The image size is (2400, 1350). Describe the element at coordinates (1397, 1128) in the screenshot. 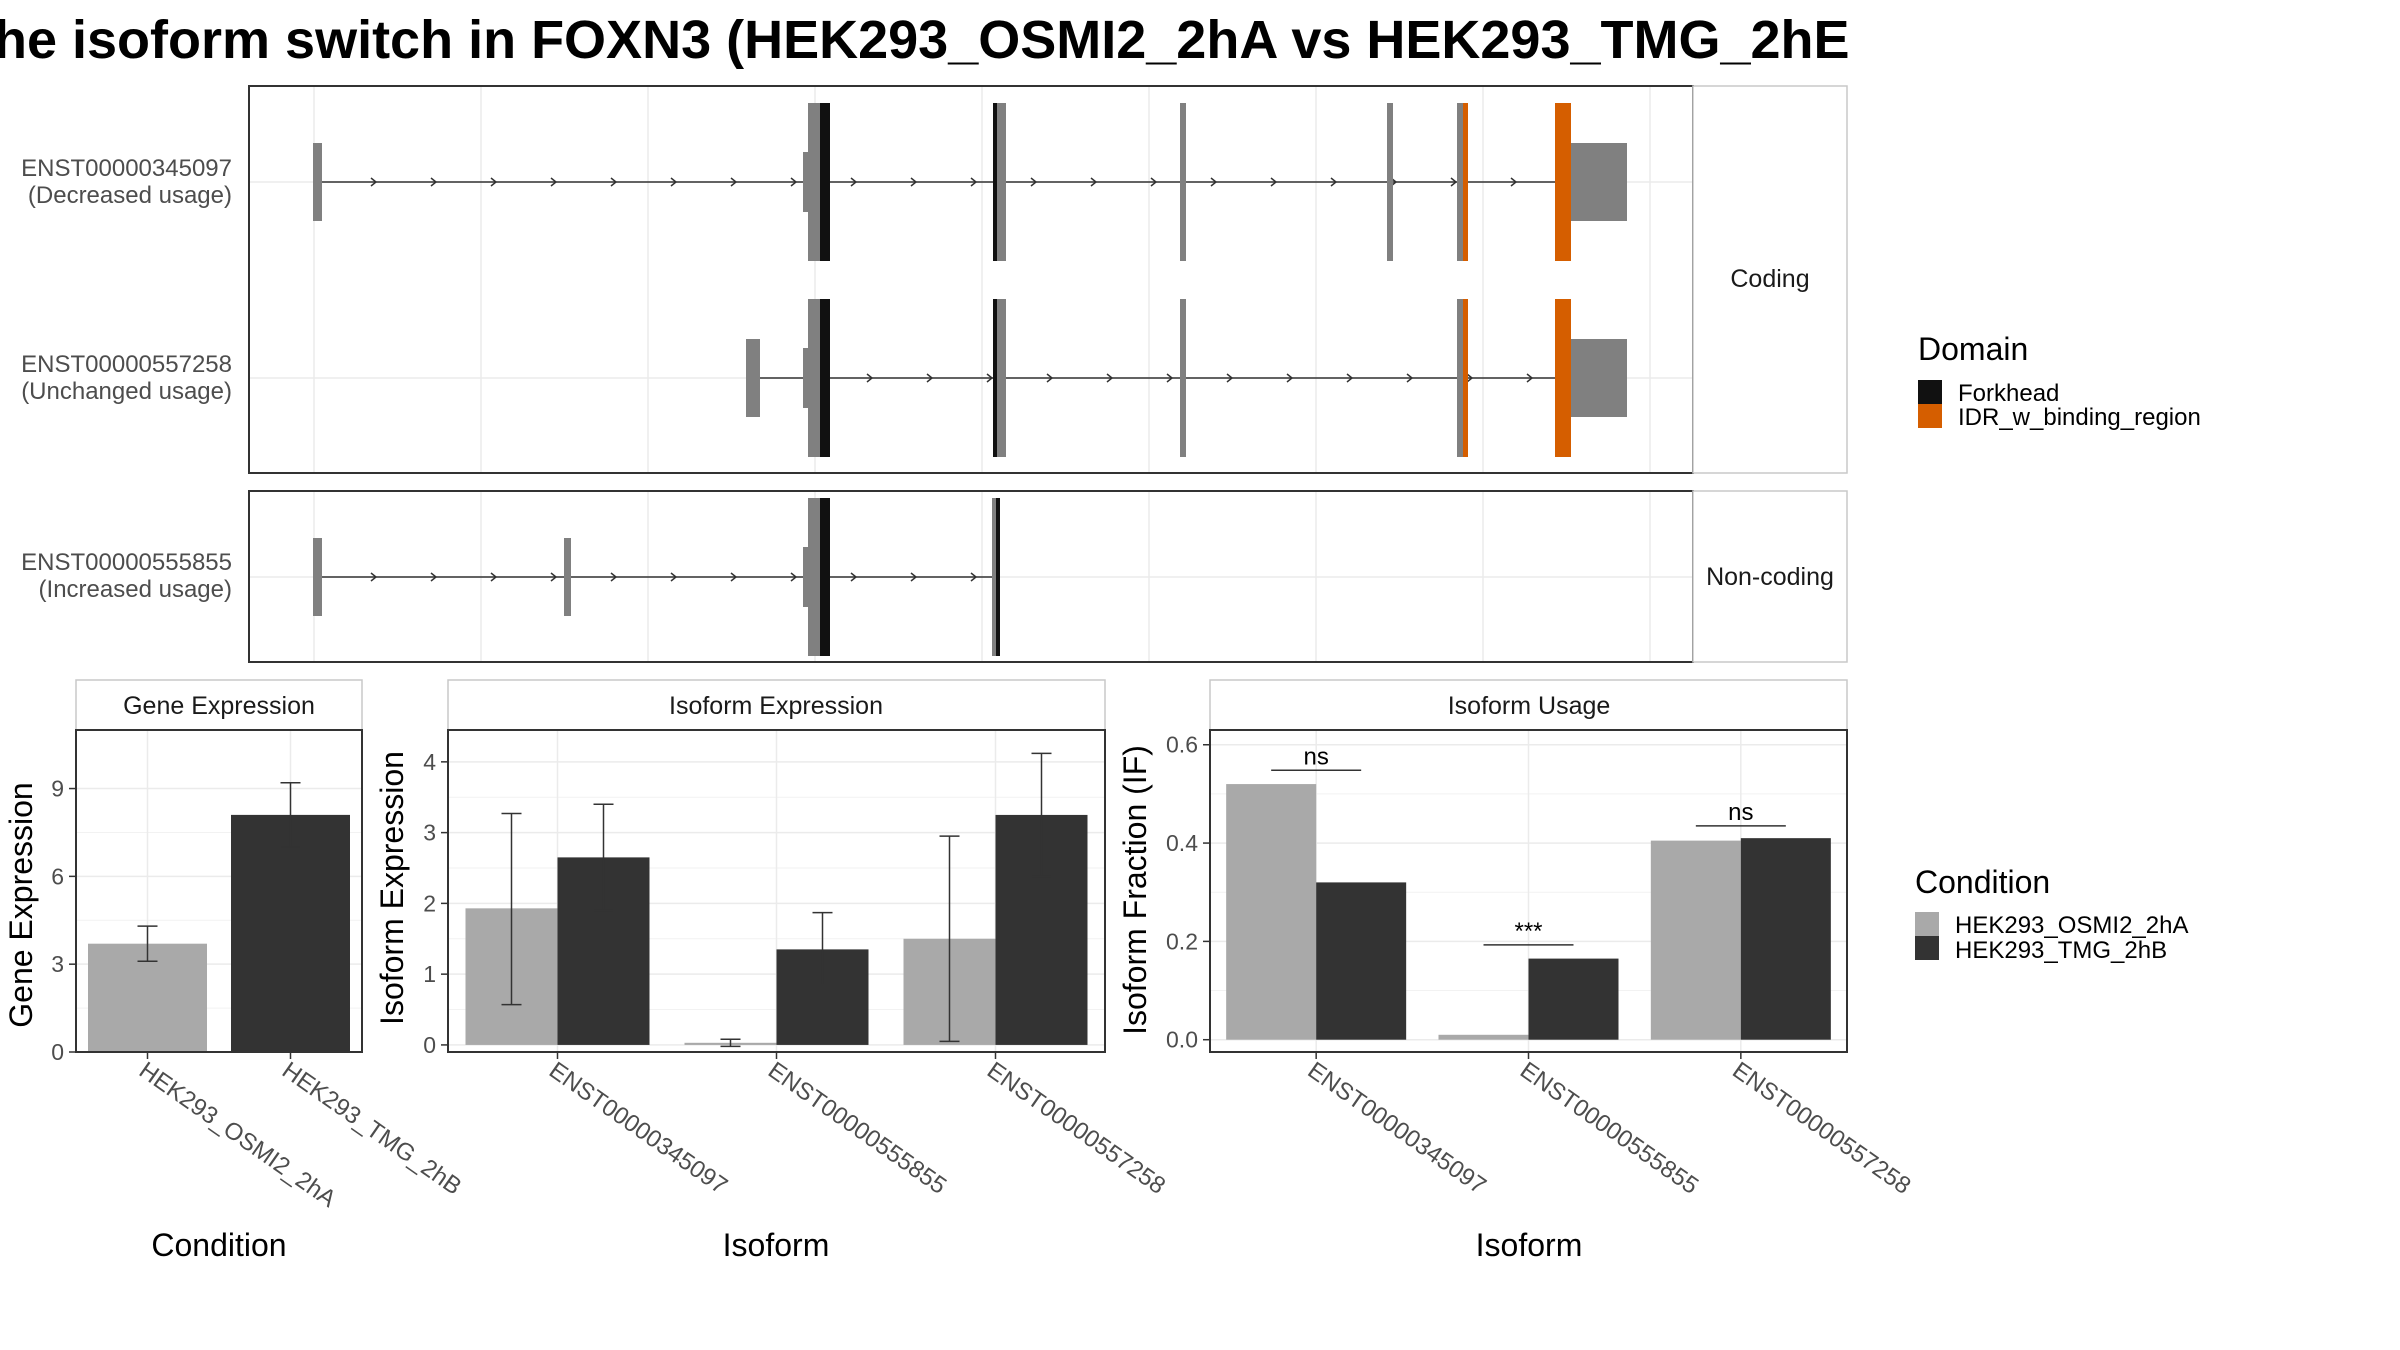

I see `x-tick-label: ENST00000345097` at that location.